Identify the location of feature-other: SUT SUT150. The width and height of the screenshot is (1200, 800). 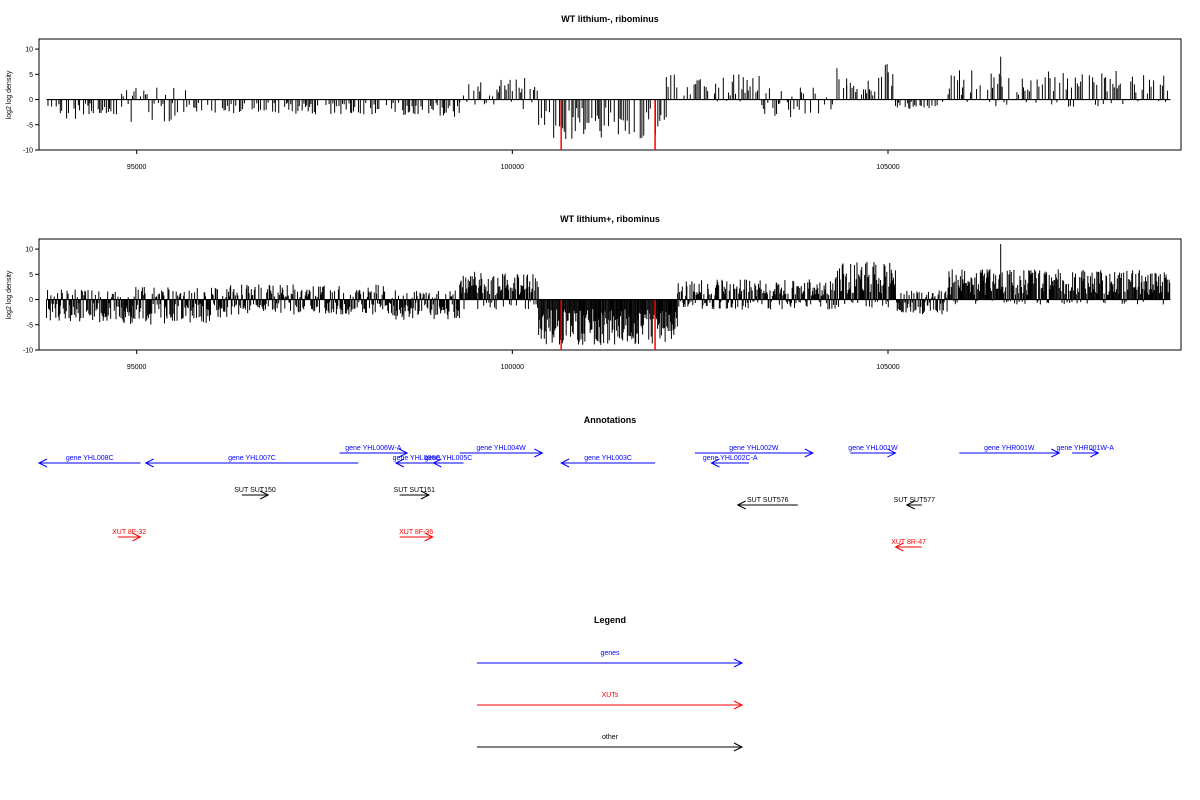
(255, 493).